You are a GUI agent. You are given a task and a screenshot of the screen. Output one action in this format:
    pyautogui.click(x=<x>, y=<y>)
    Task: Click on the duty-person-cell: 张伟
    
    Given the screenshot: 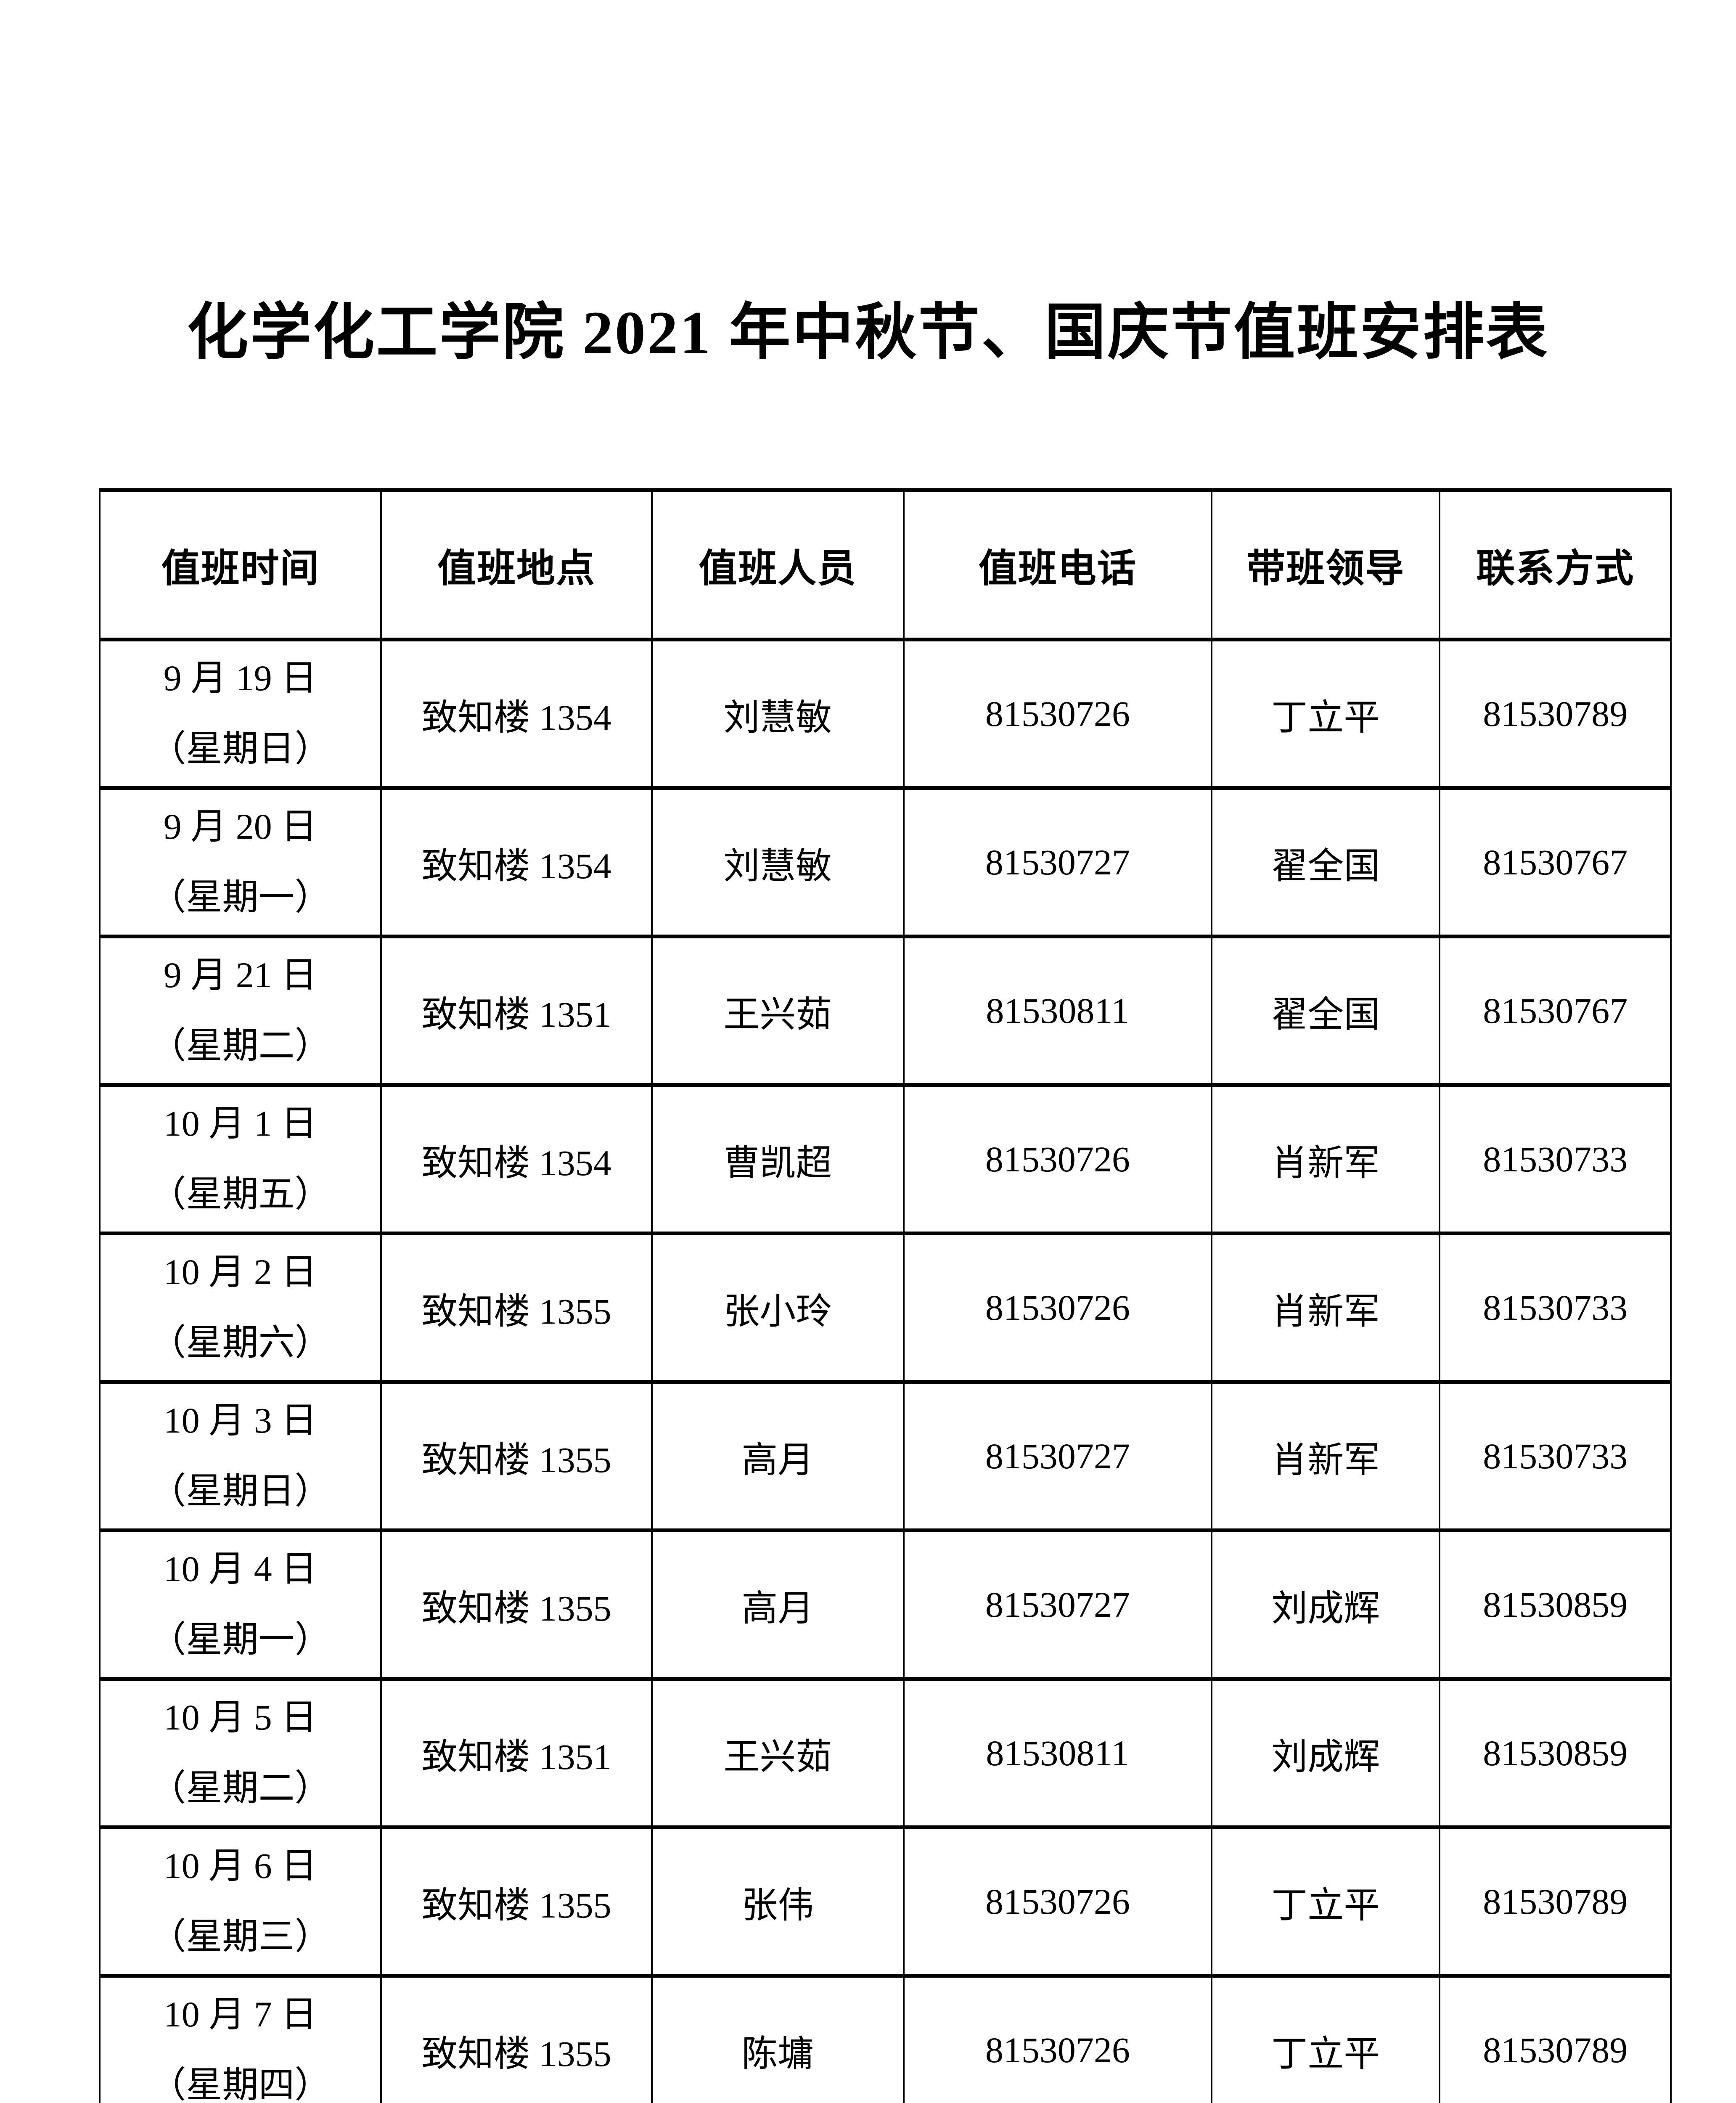 What is the action you would take?
    pyautogui.click(x=778, y=1901)
    